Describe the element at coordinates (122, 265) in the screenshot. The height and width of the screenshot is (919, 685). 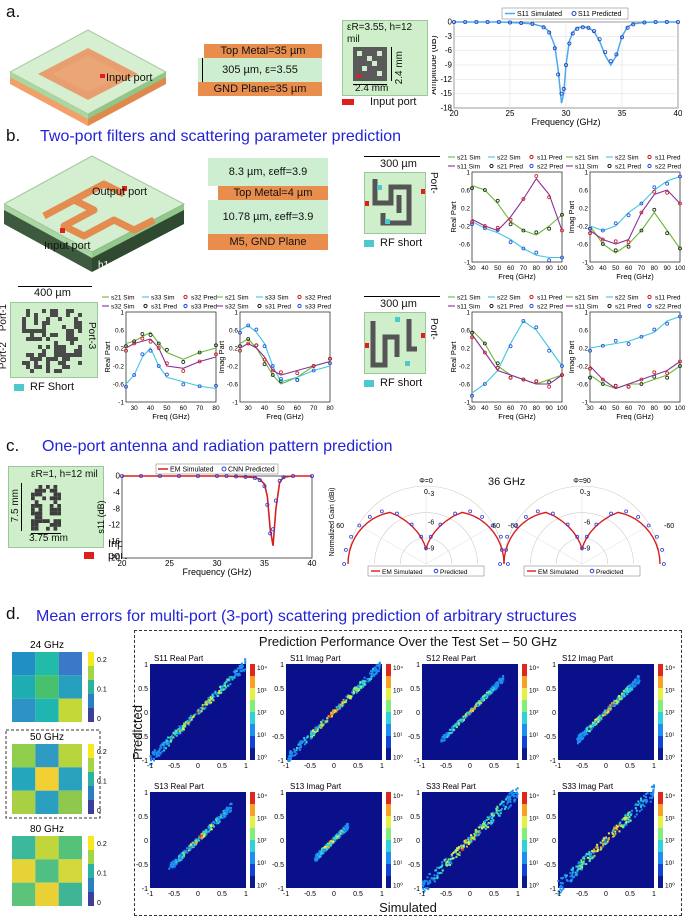
I see `panel-b-h1: h1=8.3 µm` at that location.